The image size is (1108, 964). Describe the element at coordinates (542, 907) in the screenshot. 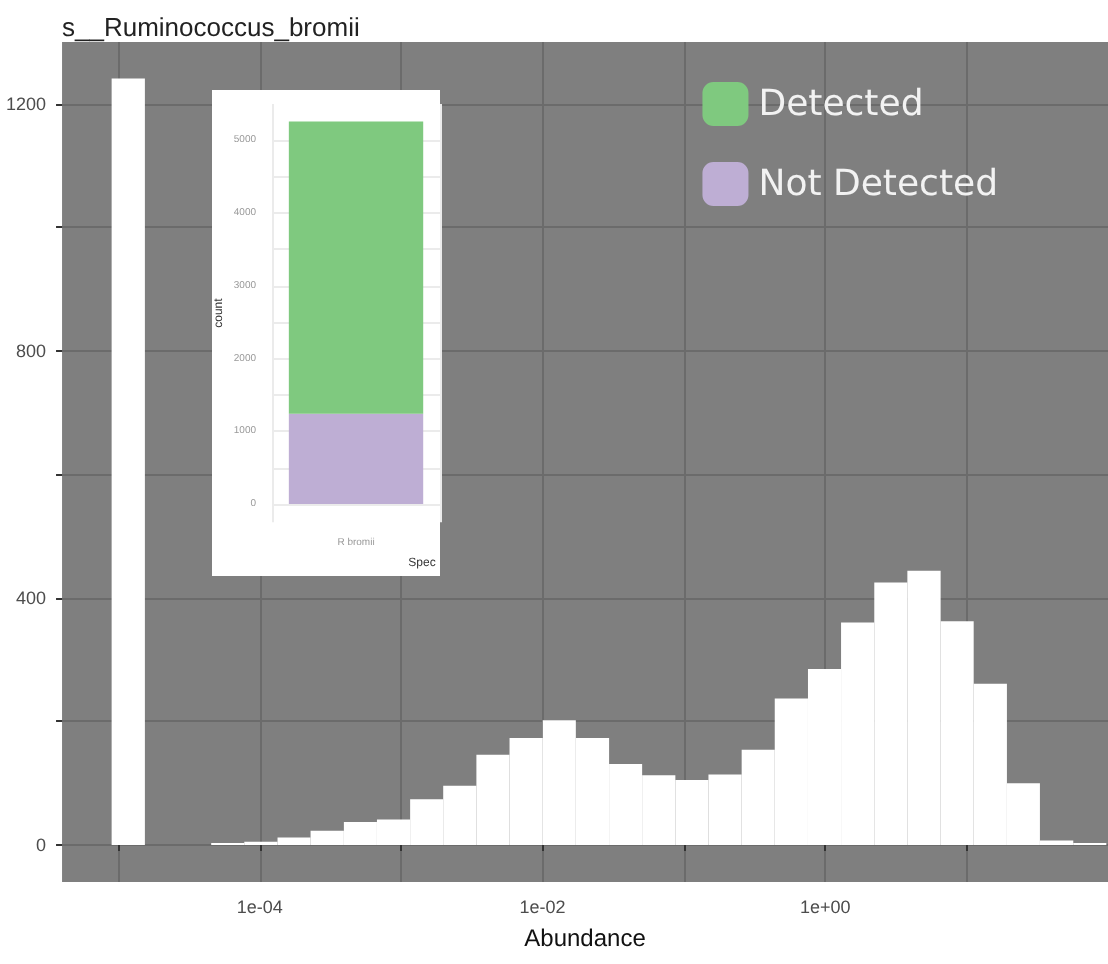

I see `x-tick-label: 1e-02` at that location.